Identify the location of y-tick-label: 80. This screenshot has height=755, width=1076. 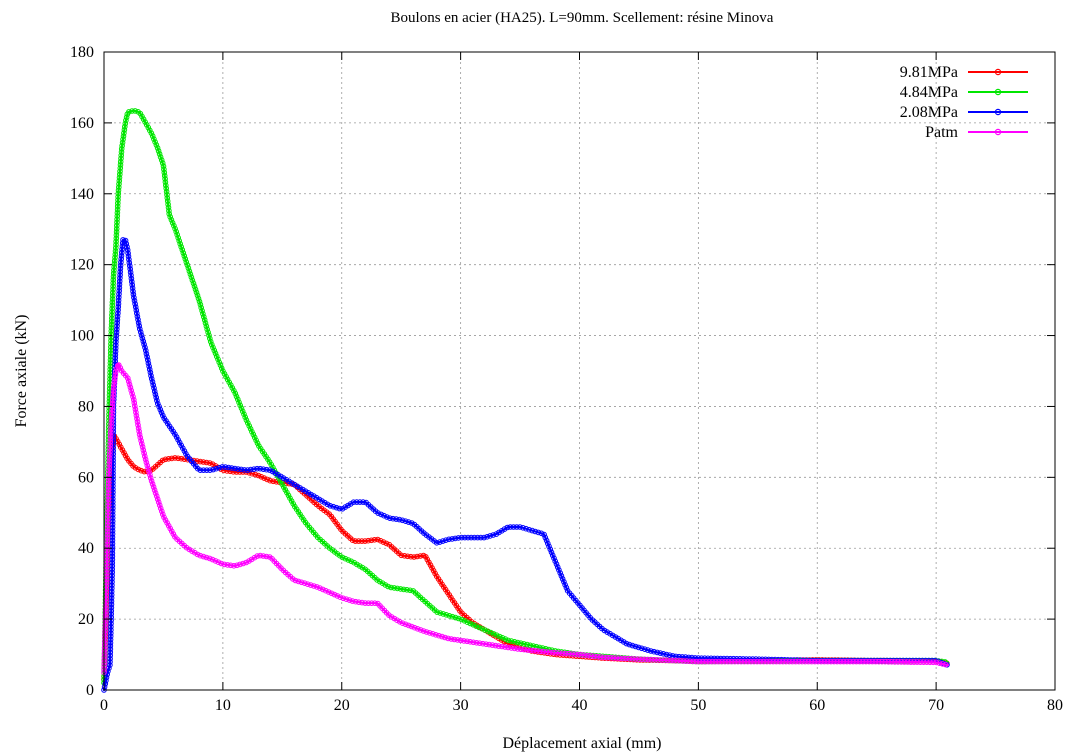
(86, 406).